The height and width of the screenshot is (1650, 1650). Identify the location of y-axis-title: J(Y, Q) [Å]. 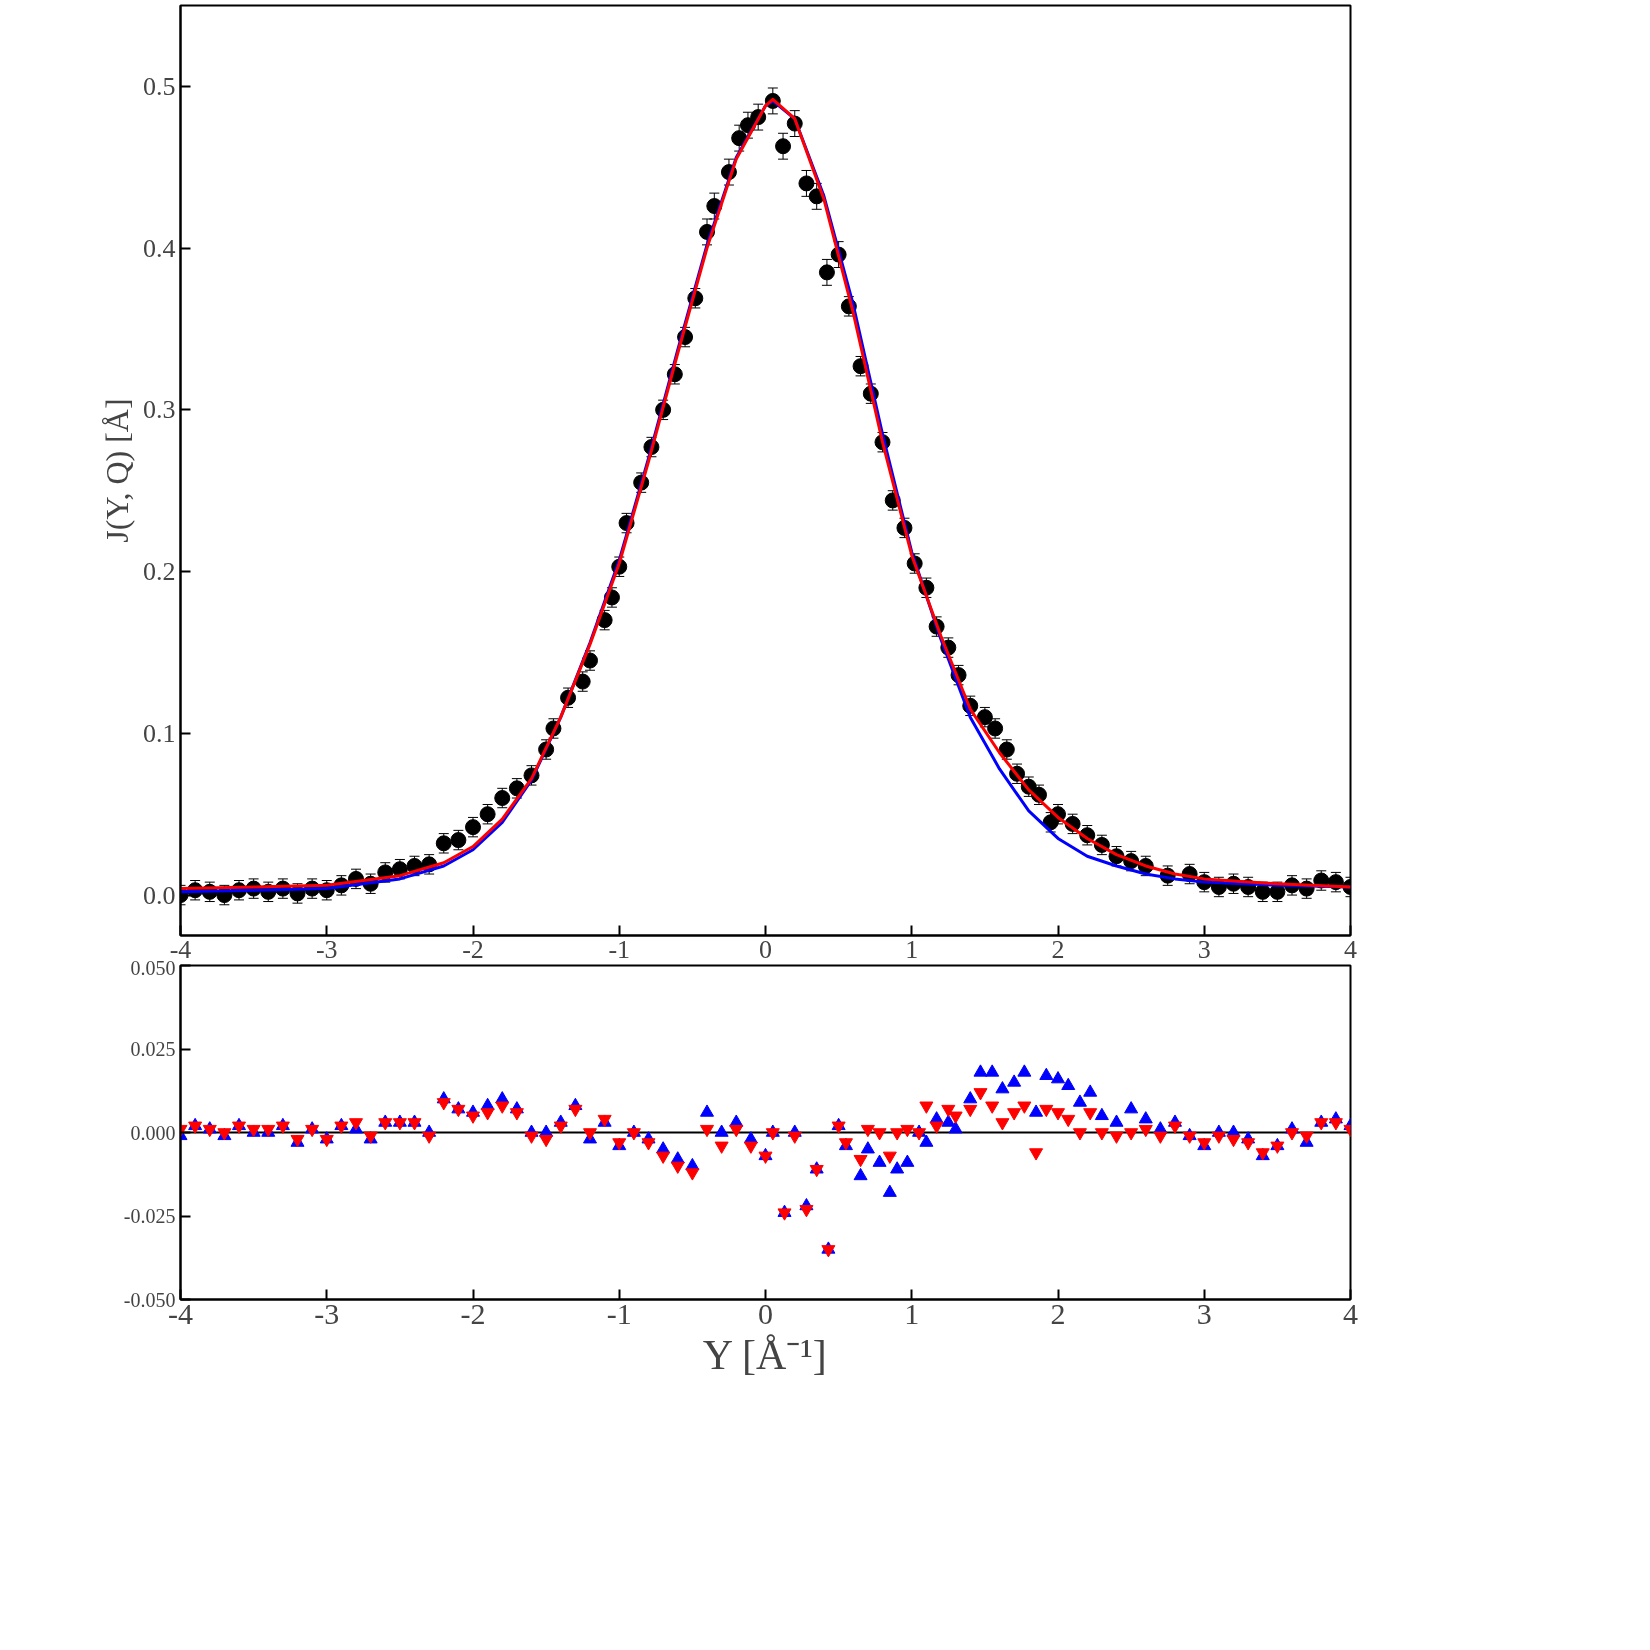
(117, 470).